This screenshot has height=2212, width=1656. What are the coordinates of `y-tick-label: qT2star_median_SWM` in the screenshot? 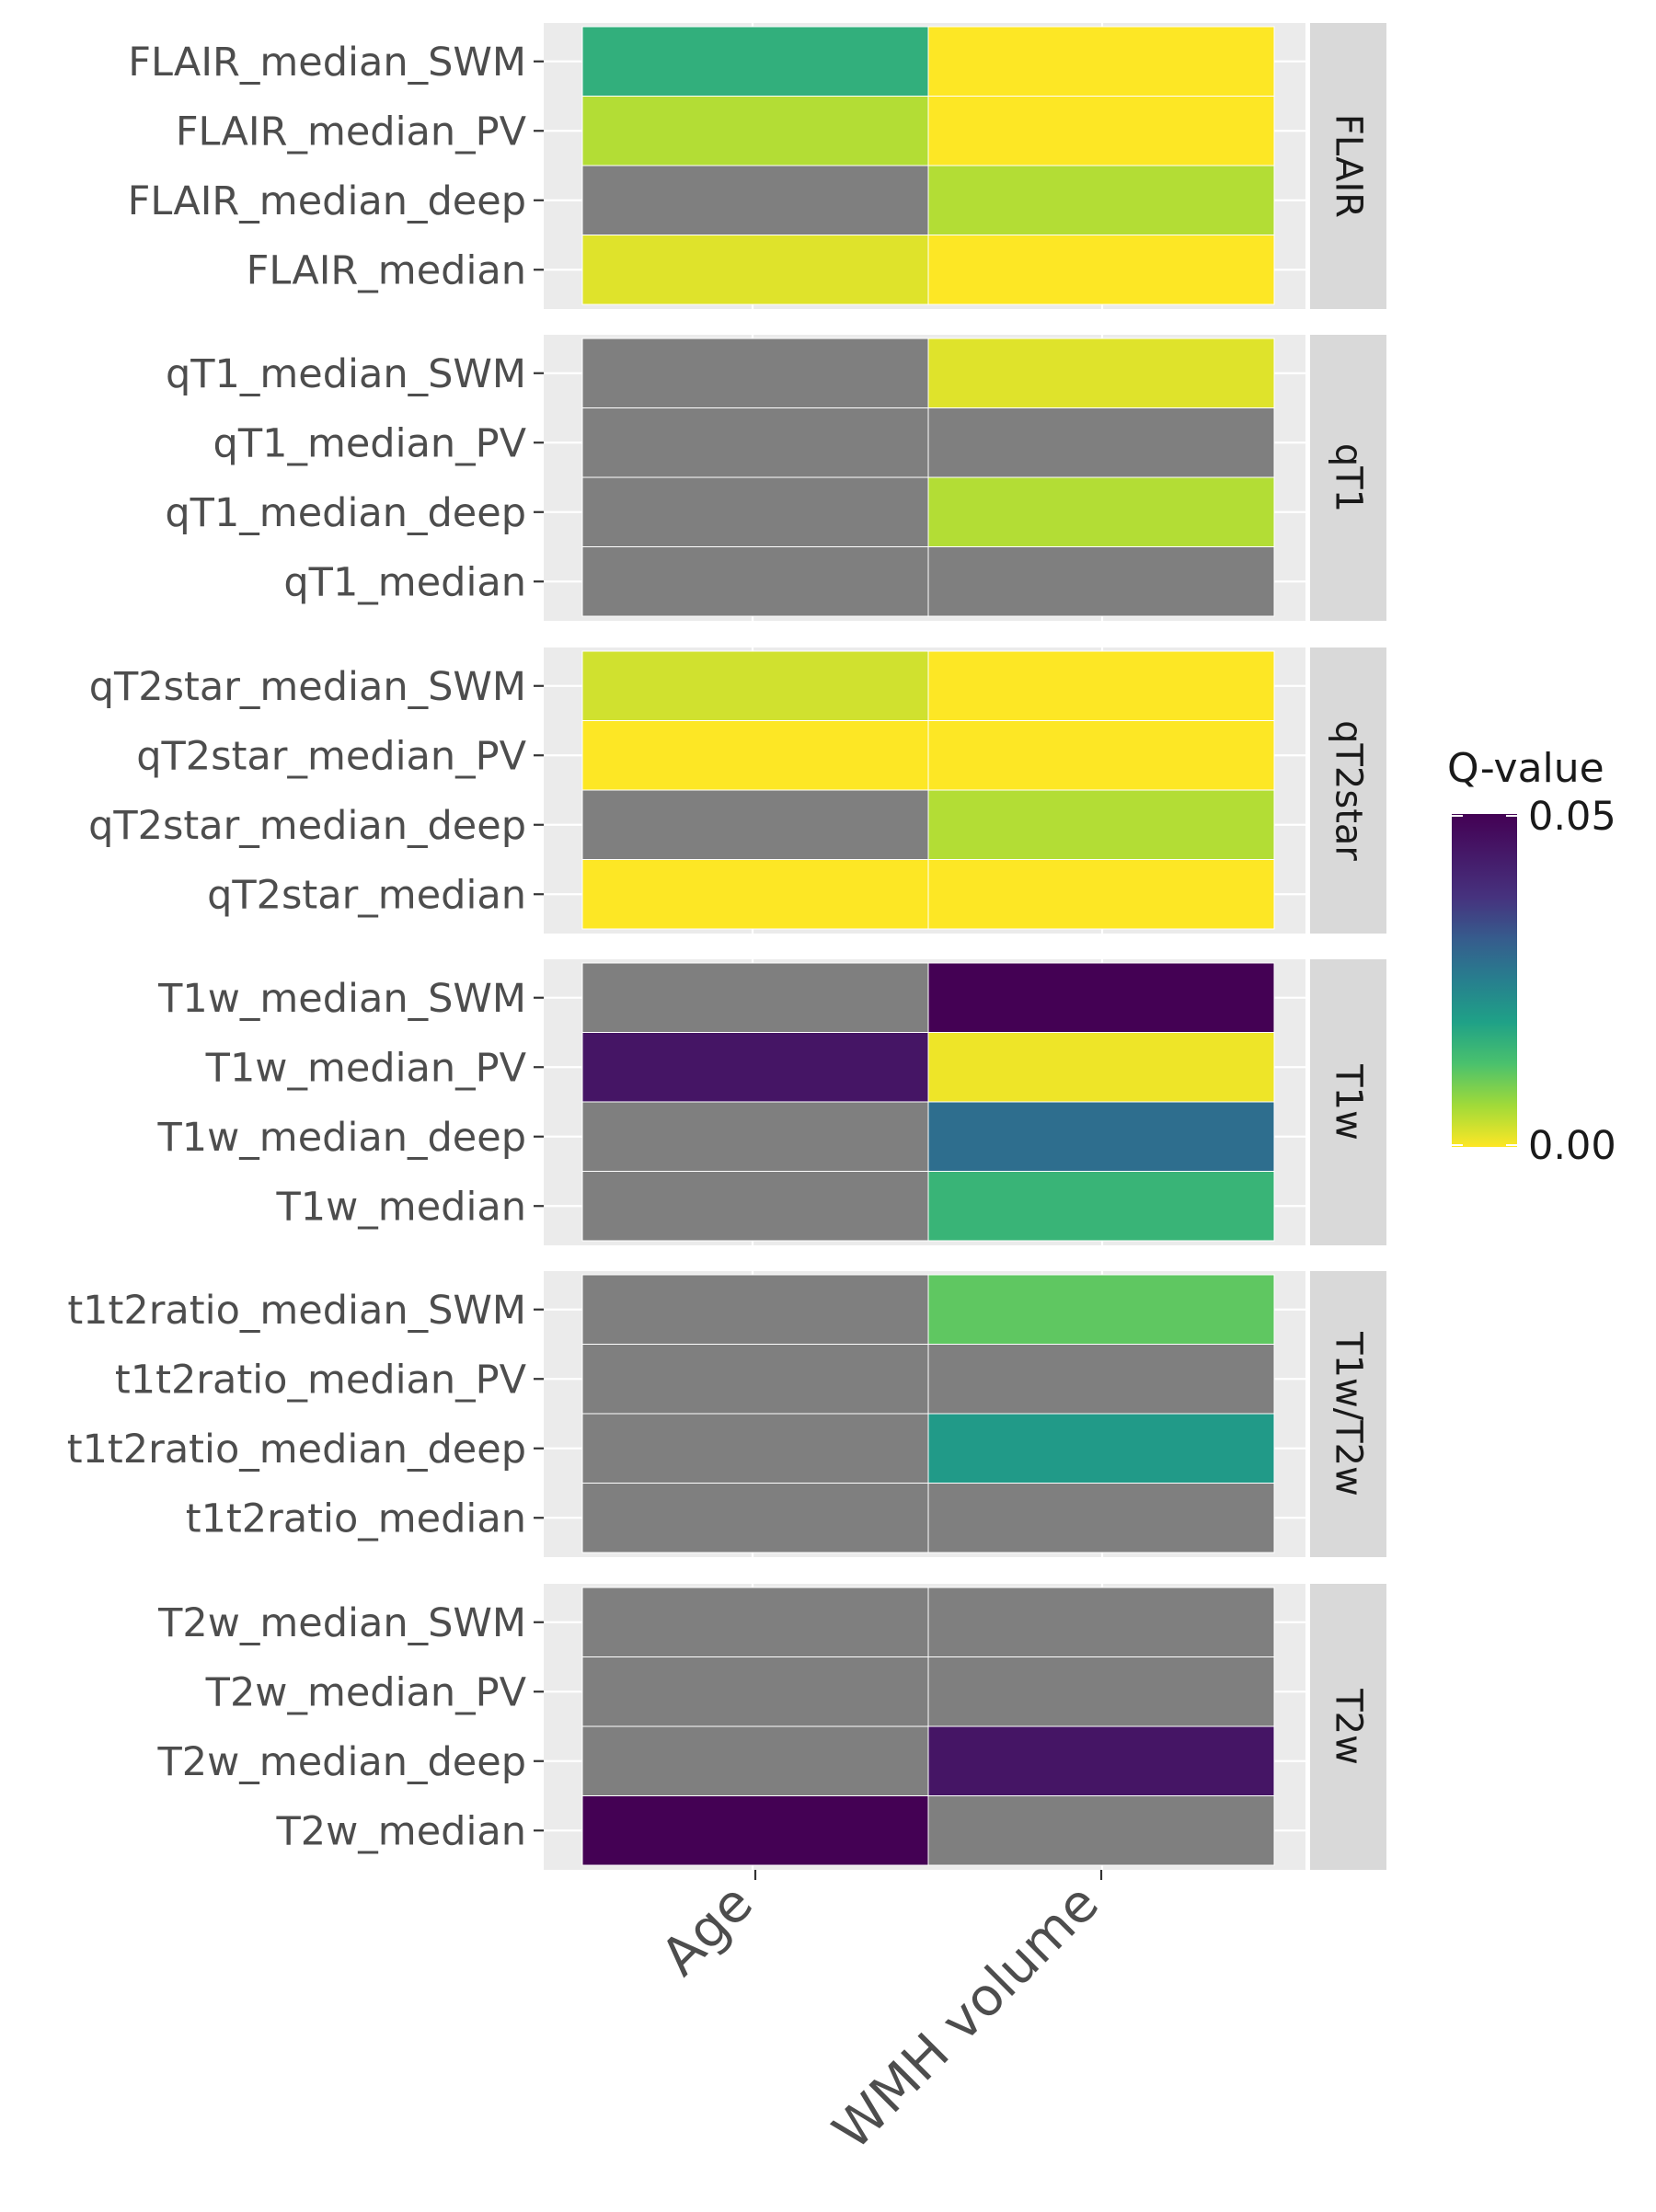 It's located at (307, 687).